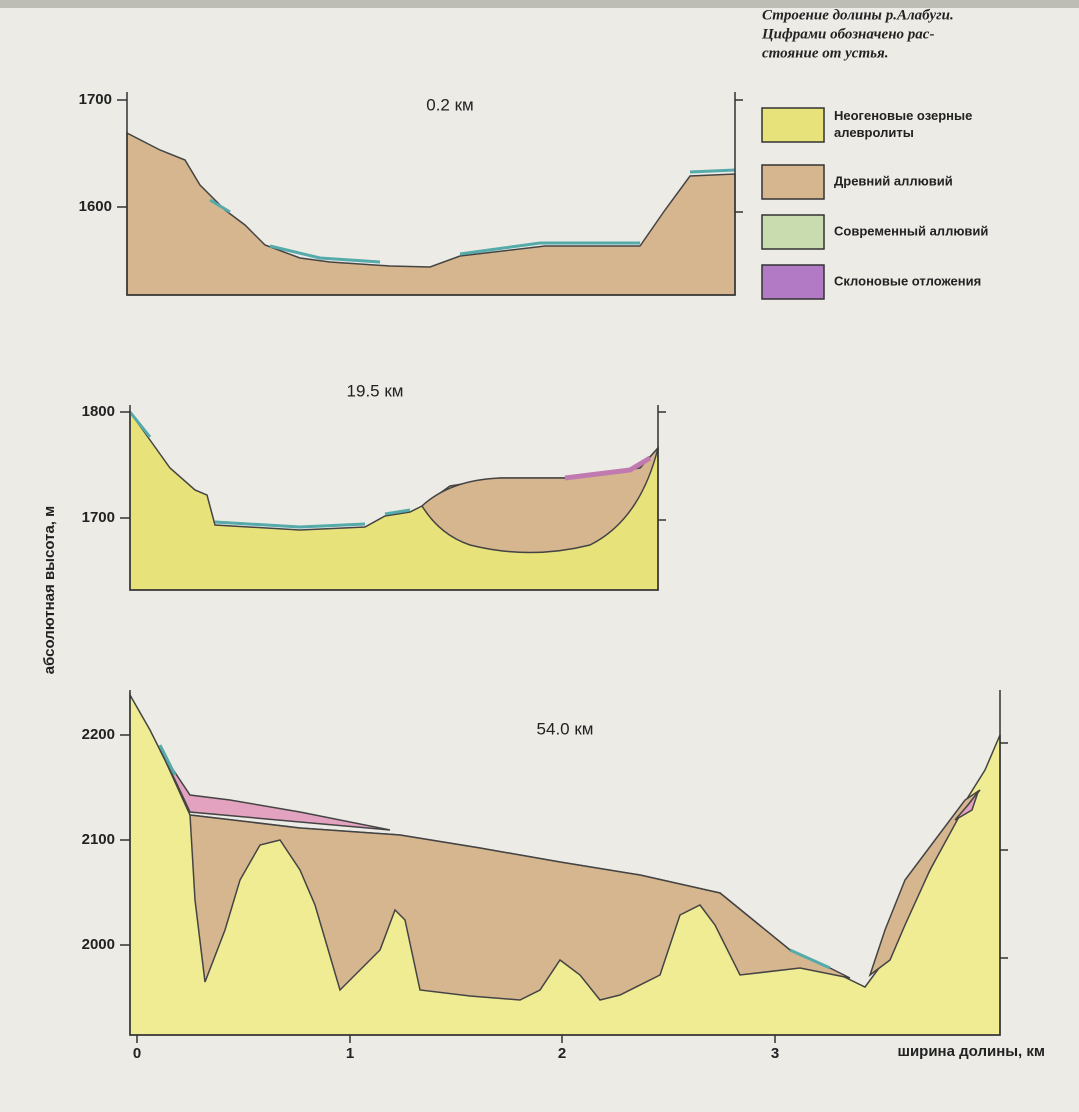  Describe the element at coordinates (456, 1048) in the screenshot. I see `x-ticks: 0 1 2 3` at that location.